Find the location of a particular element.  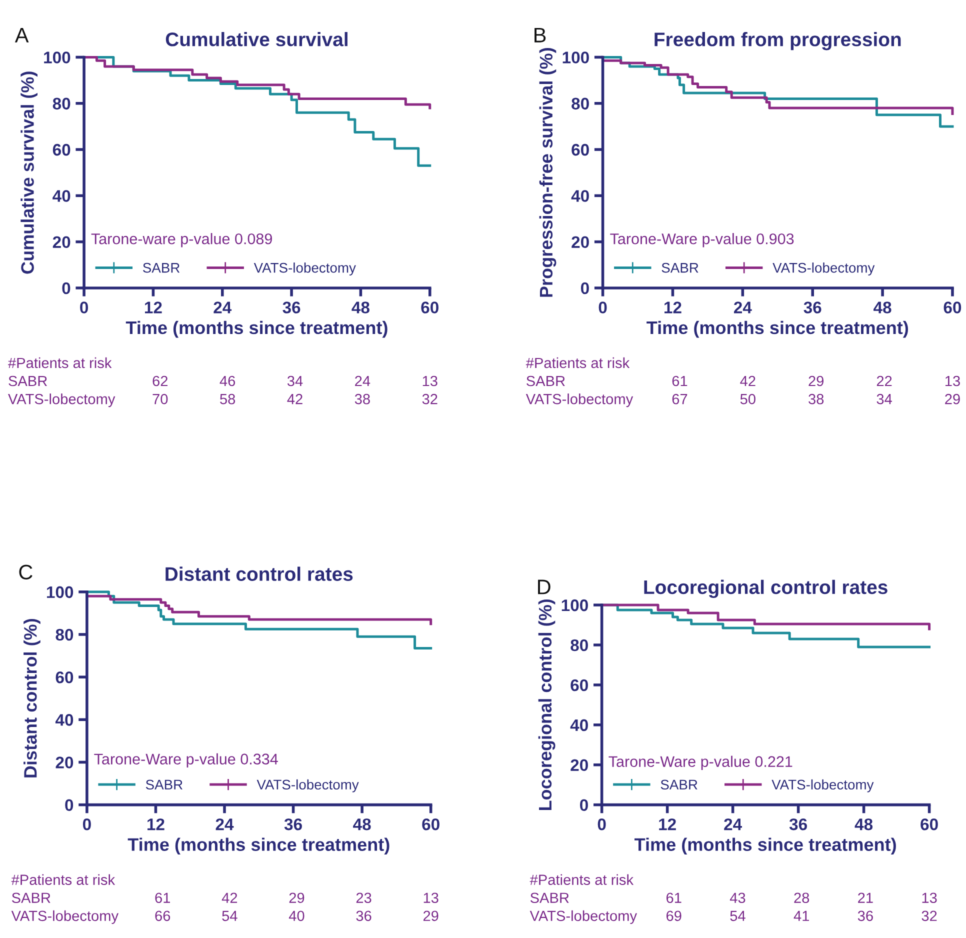

text: C is located at coordinates (25, 572).